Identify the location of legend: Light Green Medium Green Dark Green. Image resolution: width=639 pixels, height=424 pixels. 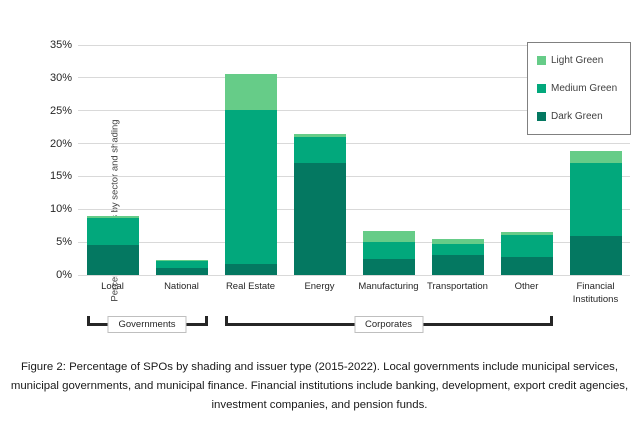
(579, 88).